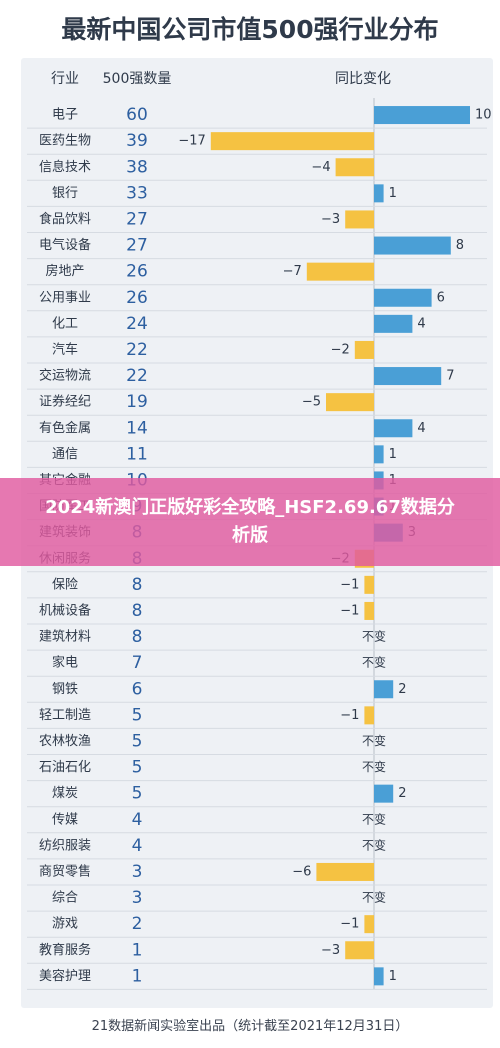  Describe the element at coordinates (250, 1026) in the screenshot. I see `footer-credit: 21数据新闻实验室出品（统计截至2021年12月31日）` at that location.